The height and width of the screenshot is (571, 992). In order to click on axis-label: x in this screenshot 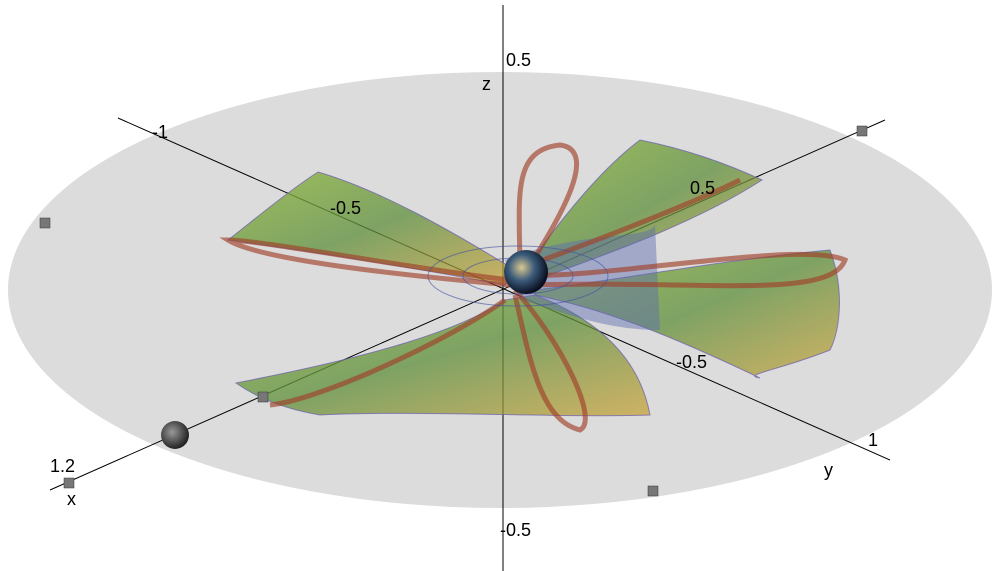, I will do `click(71, 499)`.